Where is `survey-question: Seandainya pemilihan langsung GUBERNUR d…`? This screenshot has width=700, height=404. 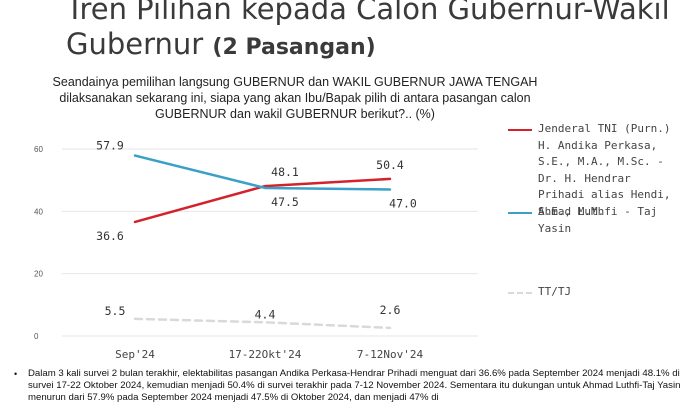 survey-question: Seandainya pemilihan langsung GUBERNUR d… is located at coordinates (295, 98).